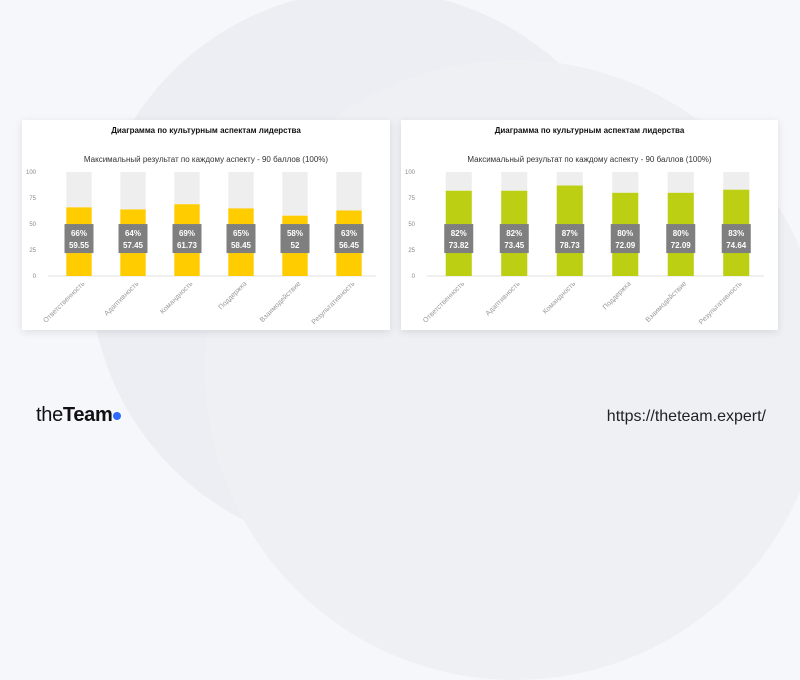 This screenshot has height=680, width=800. Describe the element at coordinates (79, 245) in the screenshot. I see `data-label-score: 59.55` at that location.